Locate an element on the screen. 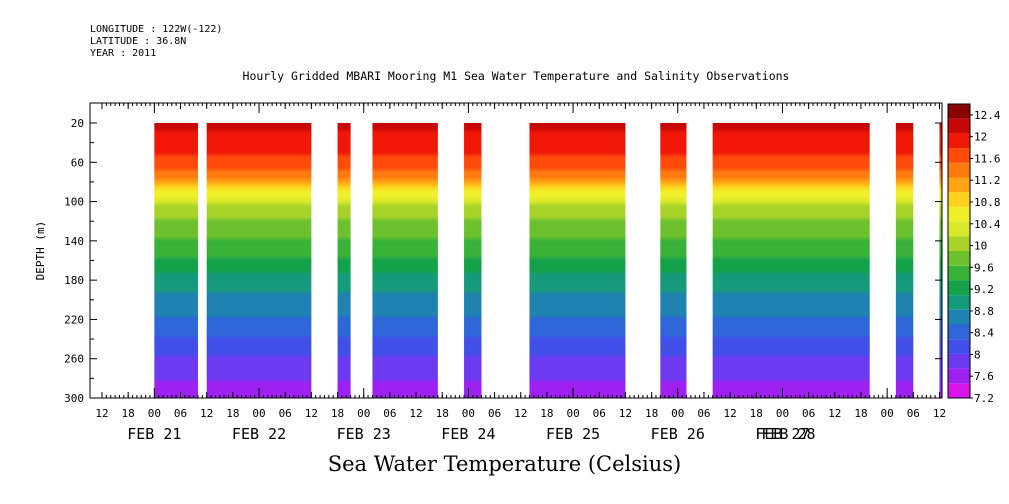 This screenshot has height=504, width=1009. date-label-0: FEB 21 is located at coordinates (154, 434).